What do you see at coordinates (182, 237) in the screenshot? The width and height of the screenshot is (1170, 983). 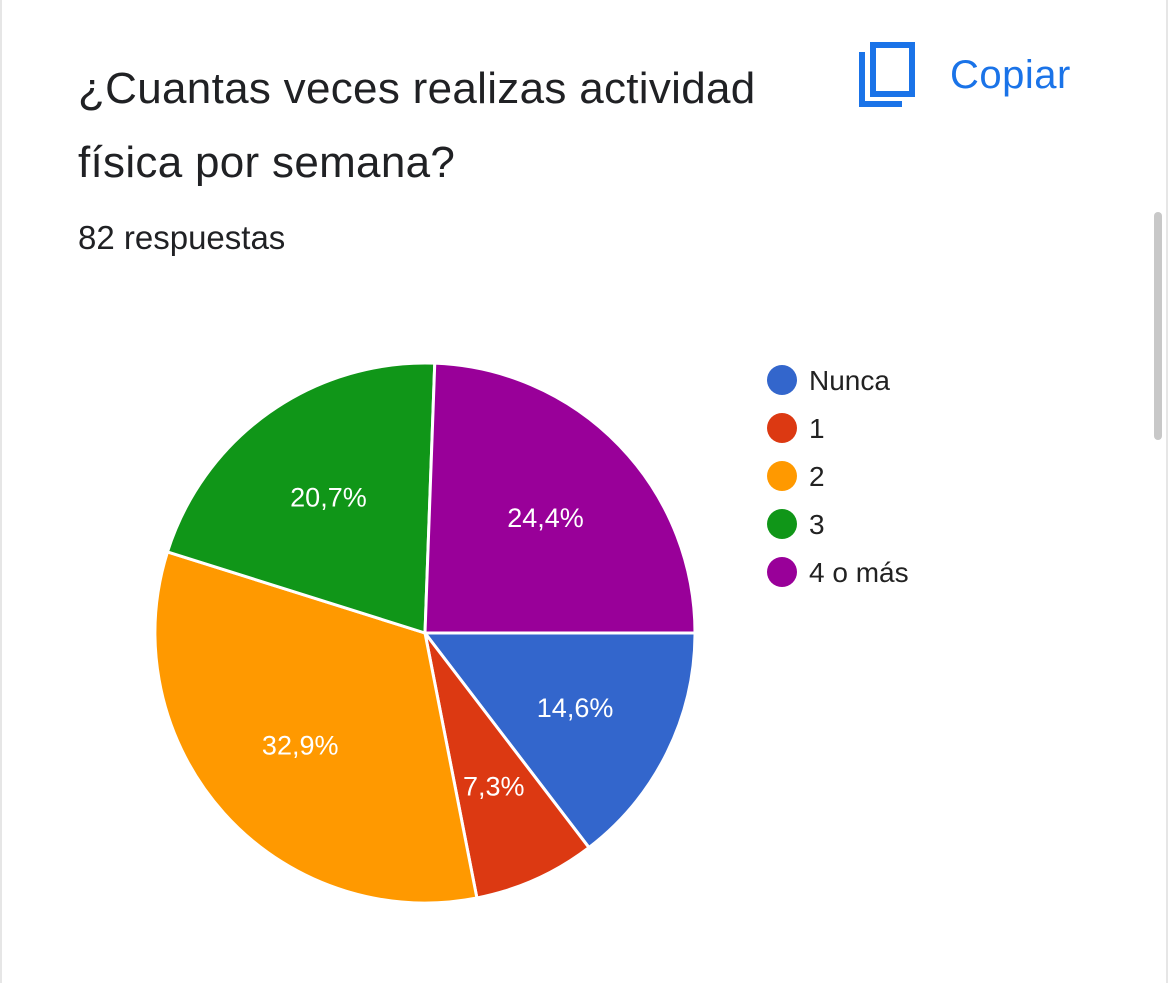 I see `response-count: 82 respuestas` at bounding box center [182, 237].